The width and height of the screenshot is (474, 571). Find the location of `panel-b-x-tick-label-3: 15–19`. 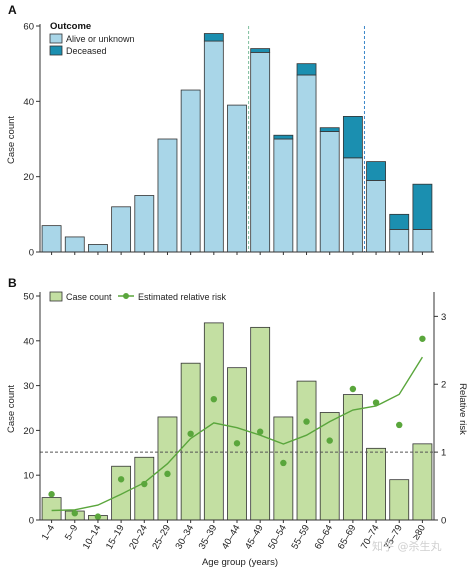

panel-b-x-tick-label-3: 15–19 is located at coordinates (115, 537).